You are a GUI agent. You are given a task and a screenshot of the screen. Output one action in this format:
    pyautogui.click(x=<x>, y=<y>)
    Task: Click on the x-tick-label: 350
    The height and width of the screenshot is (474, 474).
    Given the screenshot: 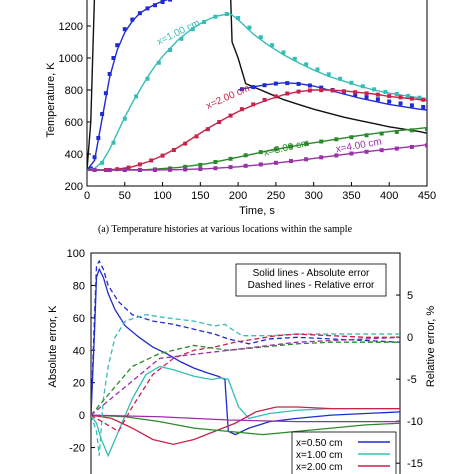 What is the action you would take?
    pyautogui.click(x=351, y=196)
    